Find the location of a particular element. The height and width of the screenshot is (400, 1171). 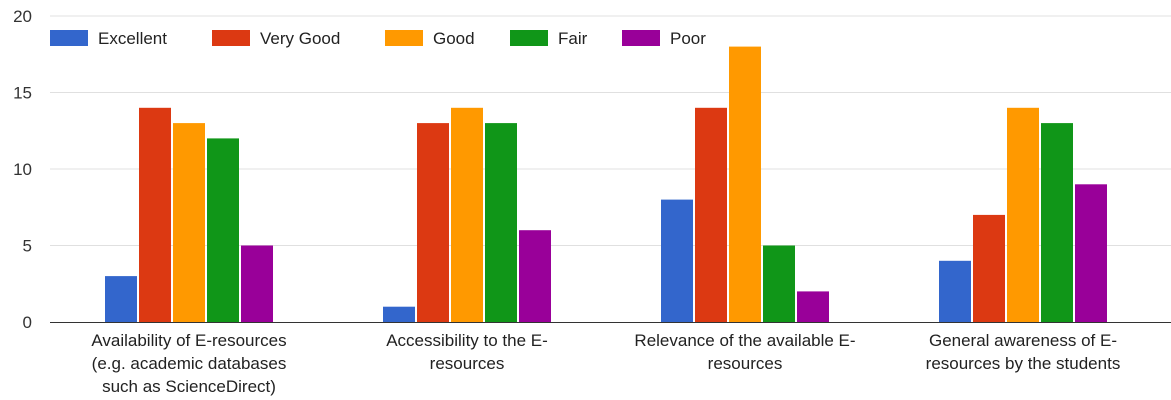

legend-label: Poor is located at coordinates (688, 38).